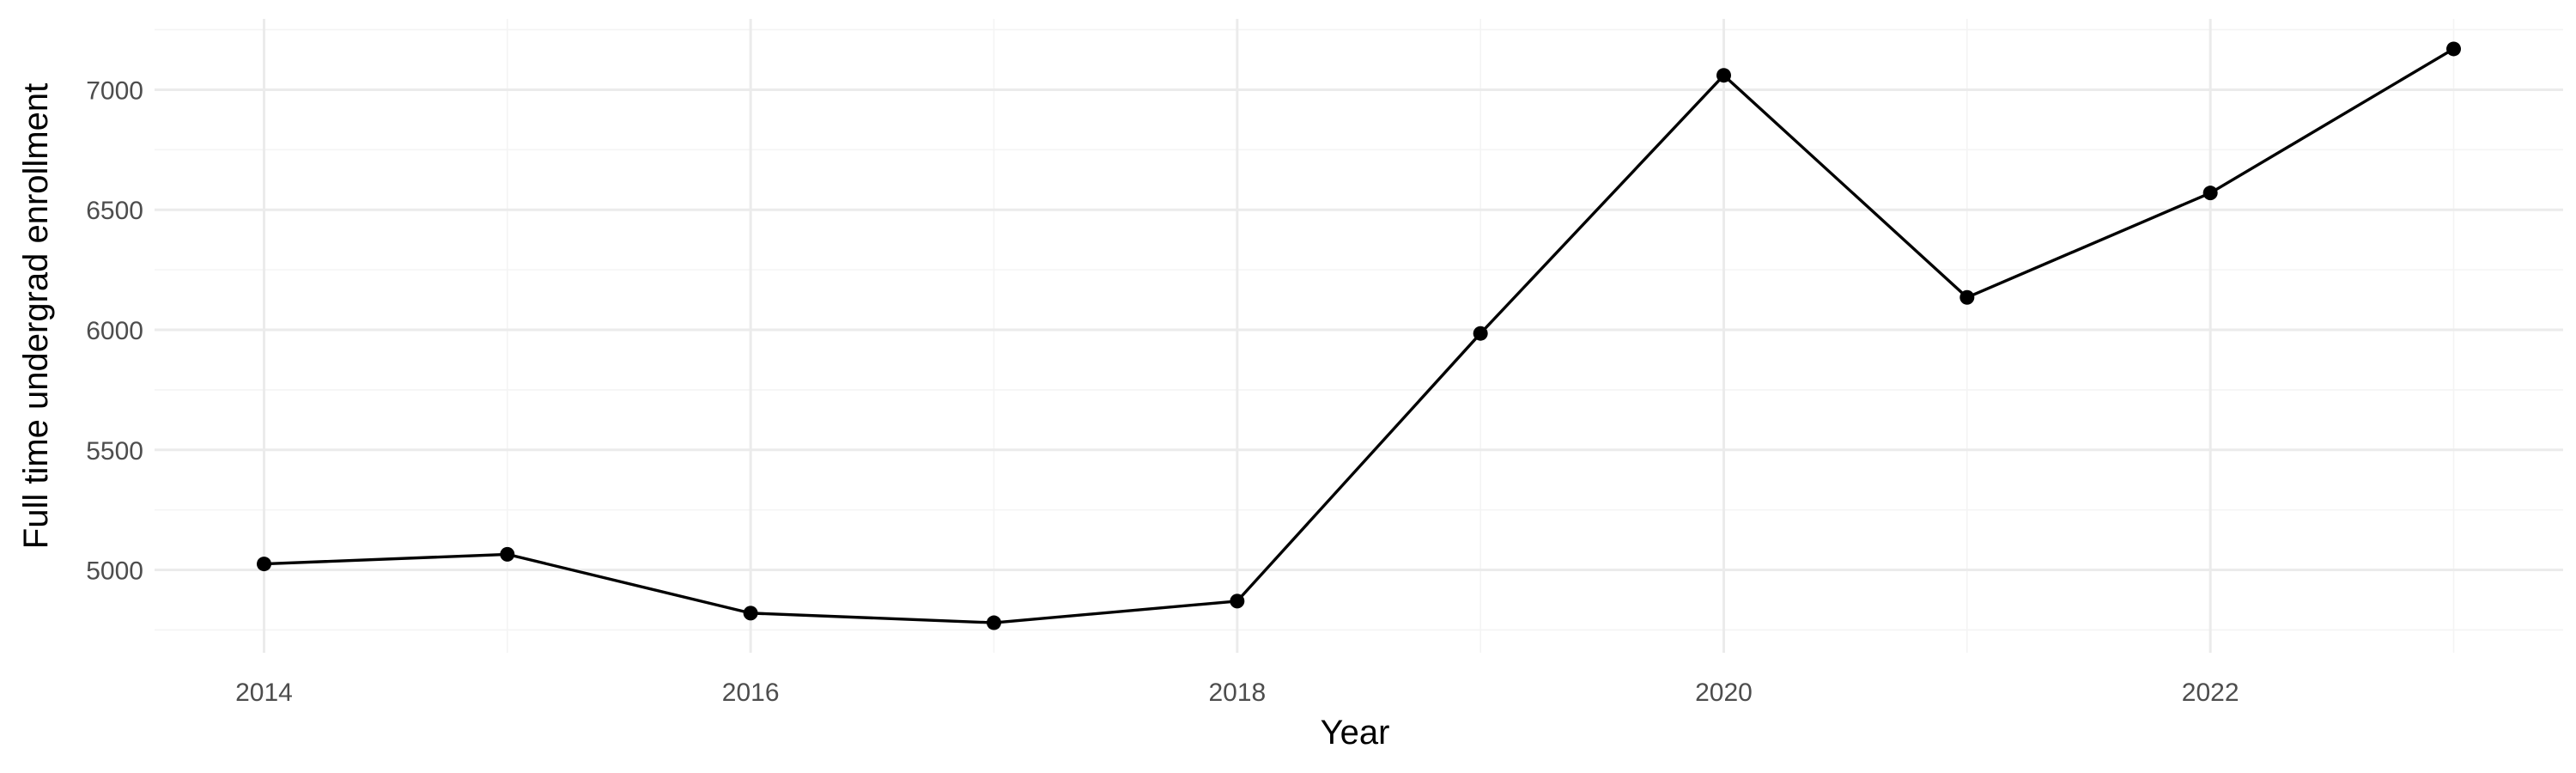 The image size is (2576, 773). Describe the element at coordinates (114, 90) in the screenshot. I see `y-tick-label: 7000` at that location.